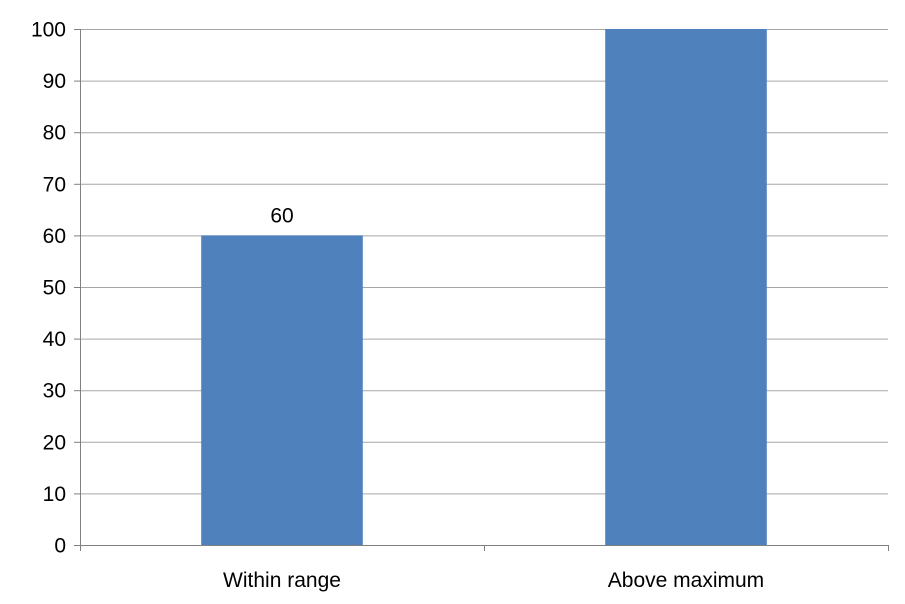 The width and height of the screenshot is (905, 604). What do you see at coordinates (60, 546) in the screenshot?
I see `y-tick-label-0: 0` at bounding box center [60, 546].